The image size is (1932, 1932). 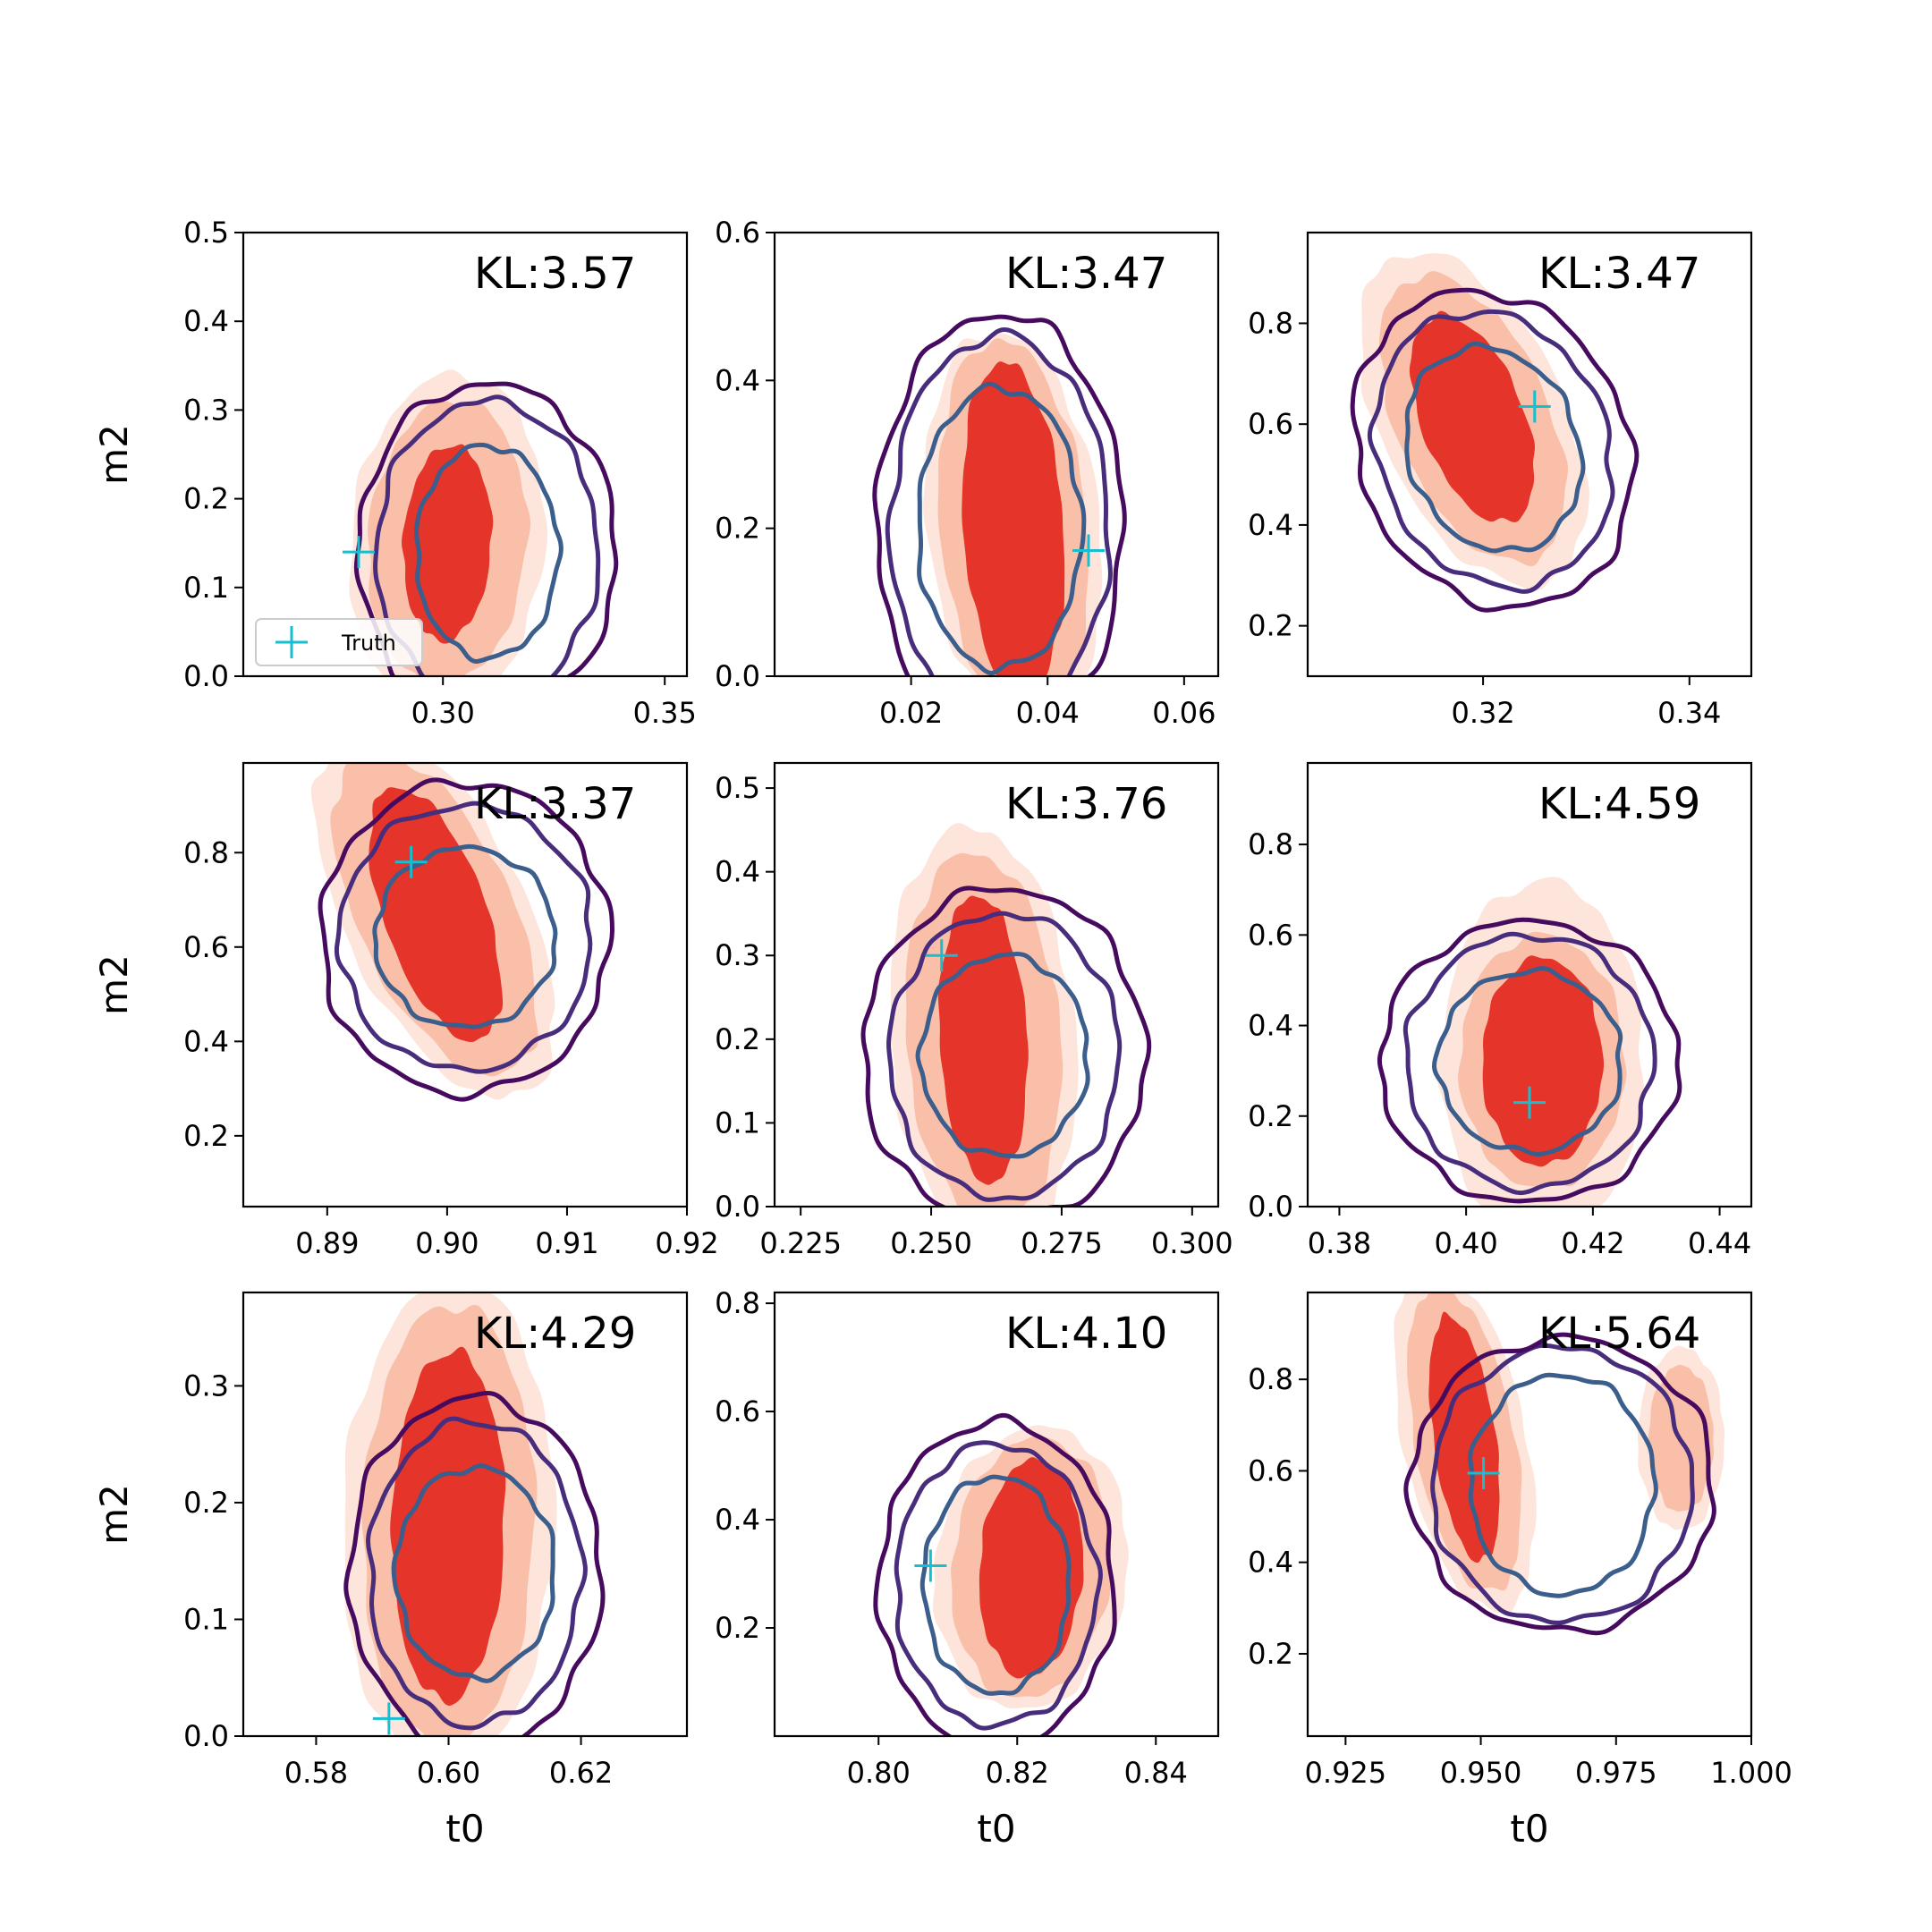 I want to click on x-tick-label: 0.32, so click(x=1482, y=713).